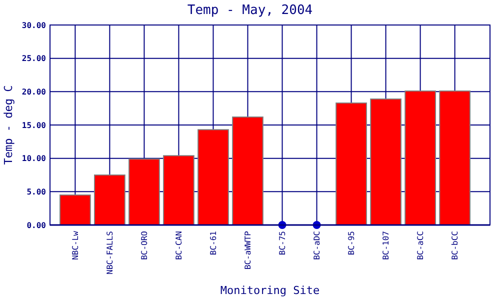 The image size is (500, 300). What do you see at coordinates (34, 125) in the screenshot?
I see `y-tick-label: 15.00` at bounding box center [34, 125].